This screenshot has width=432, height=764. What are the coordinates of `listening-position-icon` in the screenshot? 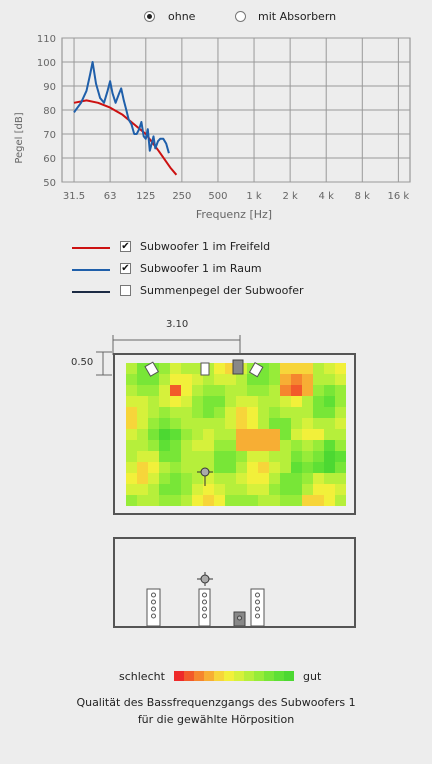 It's located at (205, 476).